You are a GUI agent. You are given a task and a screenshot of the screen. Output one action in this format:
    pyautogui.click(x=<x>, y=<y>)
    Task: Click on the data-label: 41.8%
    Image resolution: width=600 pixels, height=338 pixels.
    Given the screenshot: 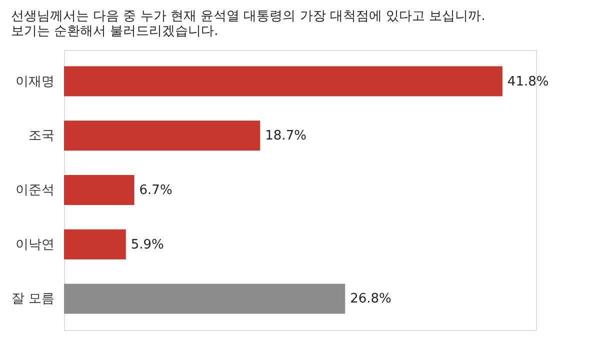 What is the action you would take?
    pyautogui.click(x=528, y=82)
    